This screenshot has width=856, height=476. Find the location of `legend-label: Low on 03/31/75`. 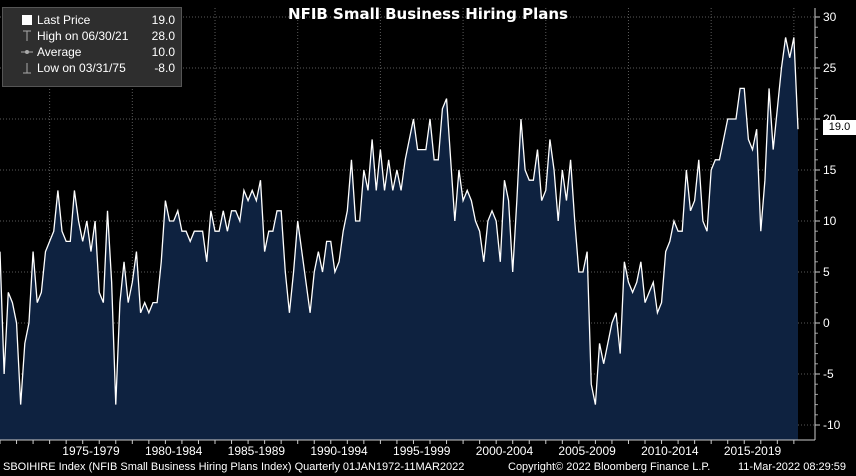

legend-label: Low on 03/31/75 is located at coordinates (81, 68).